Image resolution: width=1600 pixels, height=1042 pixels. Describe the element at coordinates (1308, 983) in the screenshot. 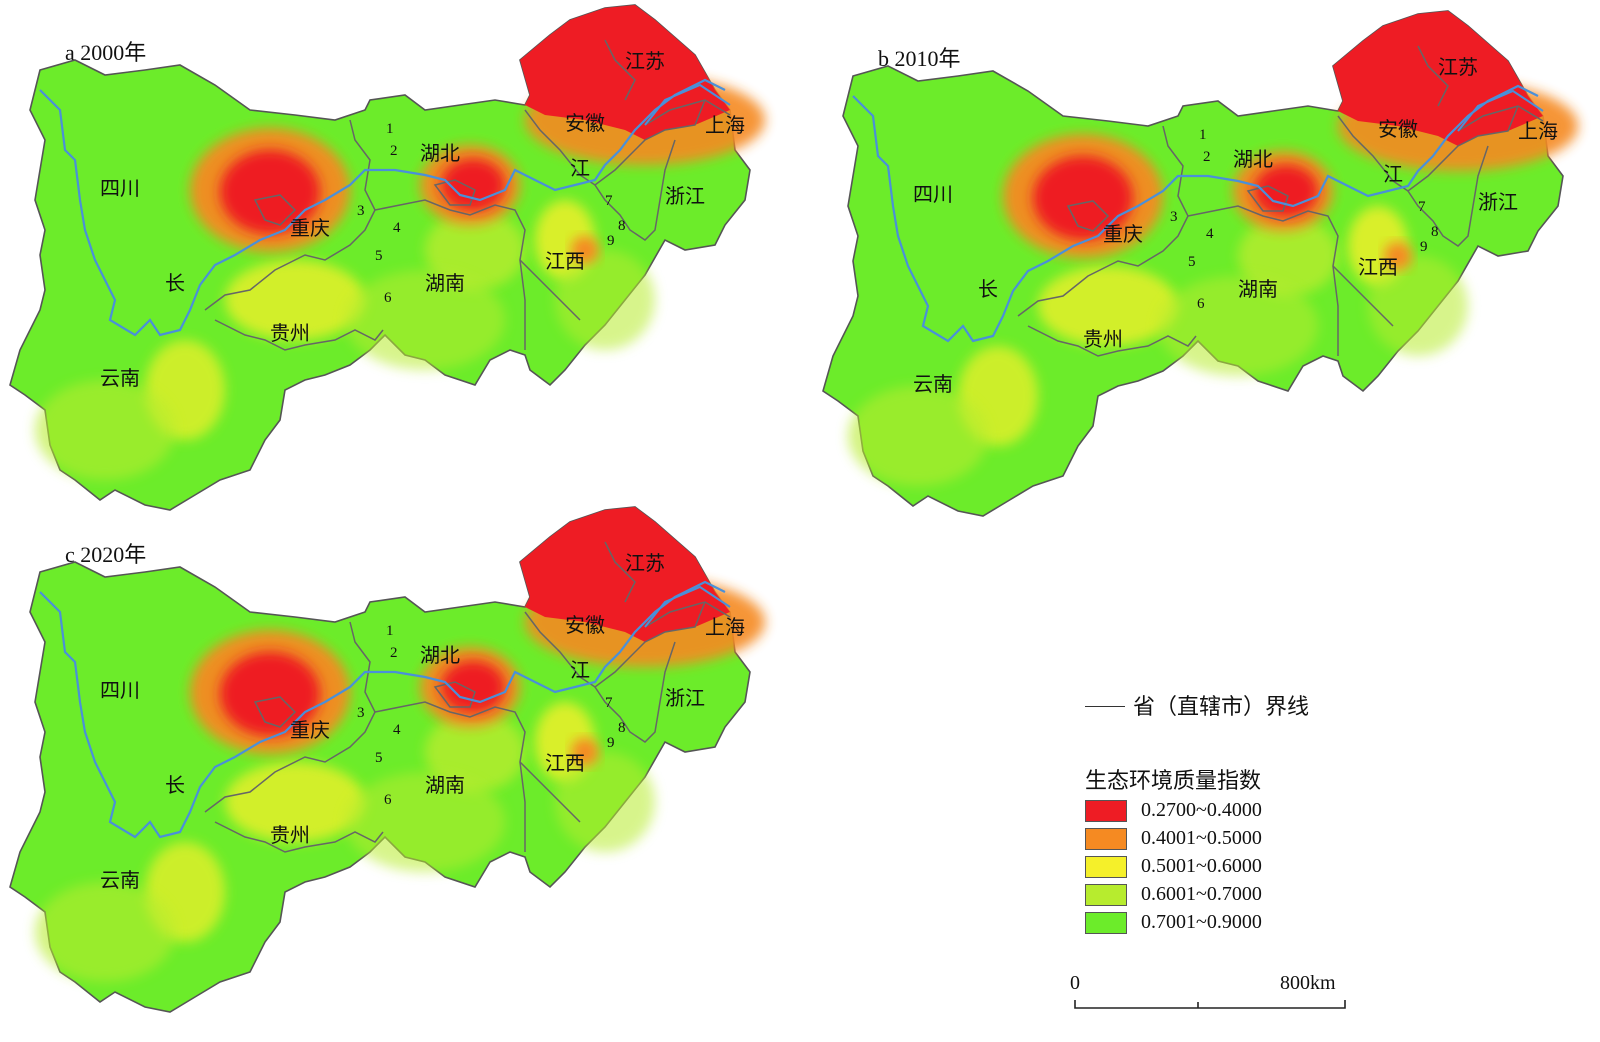

I see `scale-end: 800km` at that location.